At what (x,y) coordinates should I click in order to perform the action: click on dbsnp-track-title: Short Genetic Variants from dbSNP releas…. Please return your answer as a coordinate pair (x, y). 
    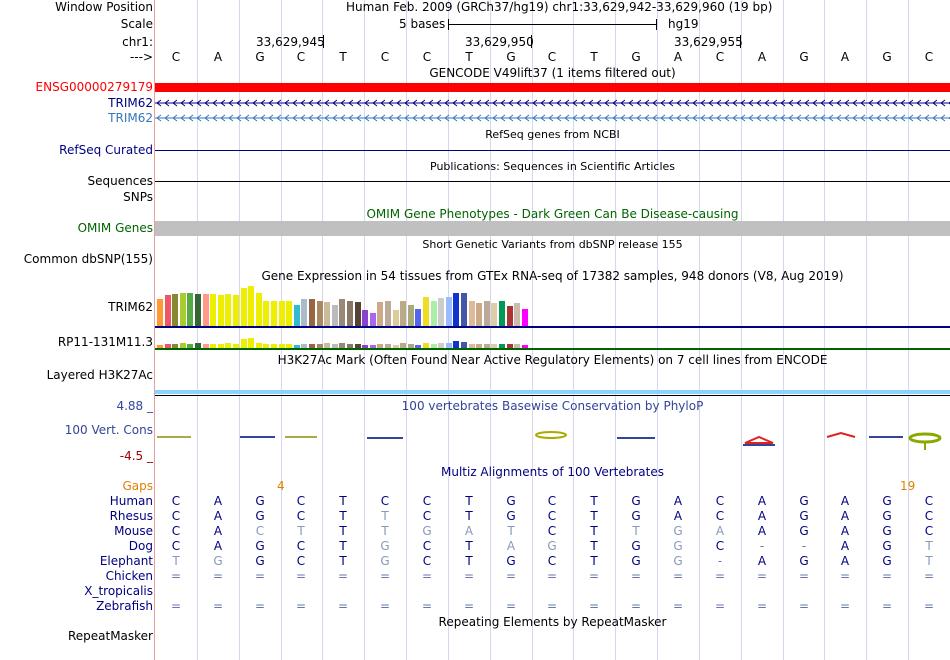
    Looking at the image, I should click on (552, 244).